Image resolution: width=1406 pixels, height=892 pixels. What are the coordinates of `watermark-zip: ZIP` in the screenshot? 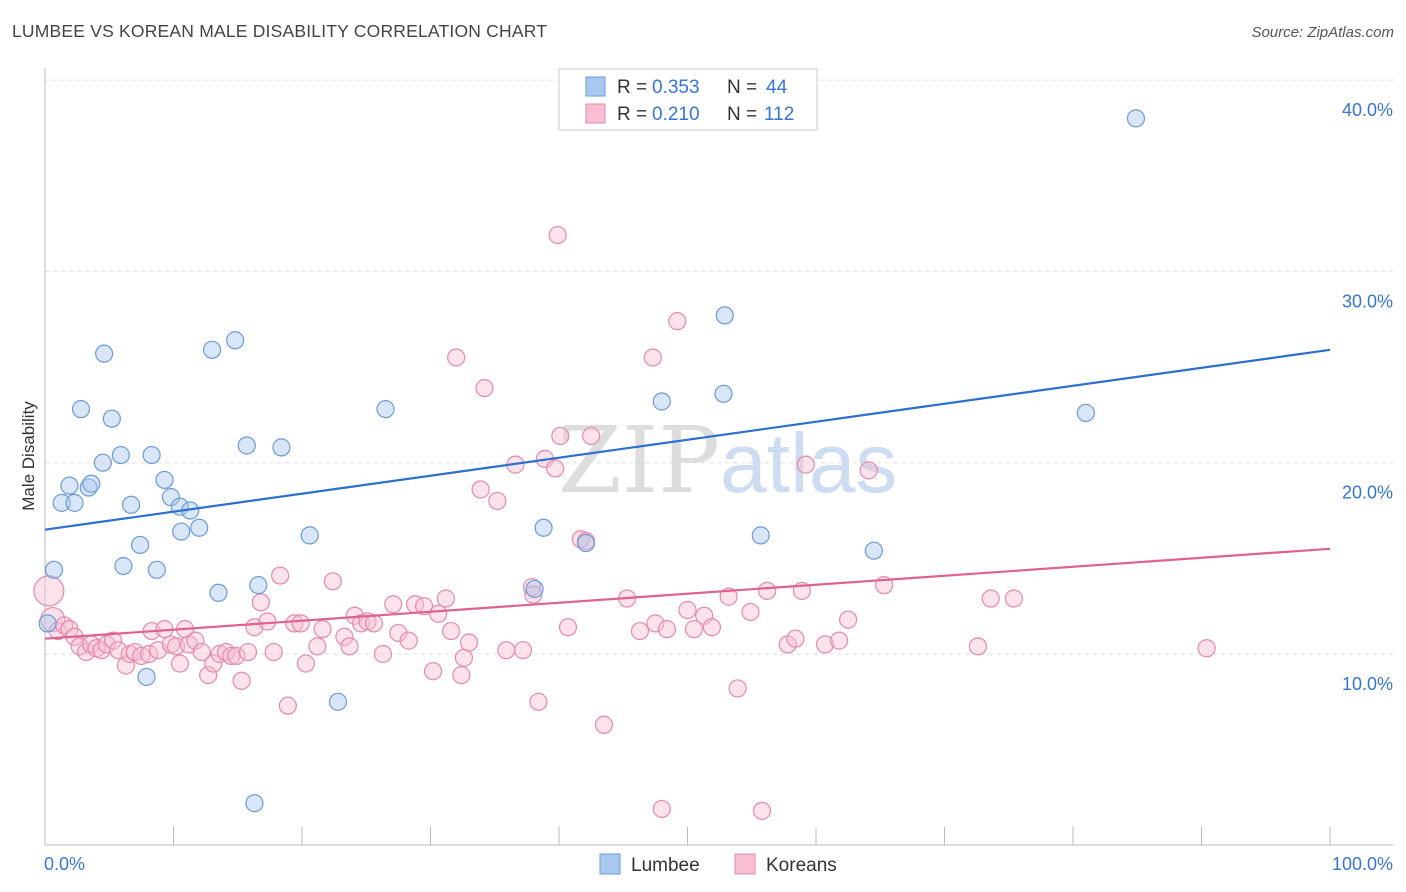 It's located at (639, 460).